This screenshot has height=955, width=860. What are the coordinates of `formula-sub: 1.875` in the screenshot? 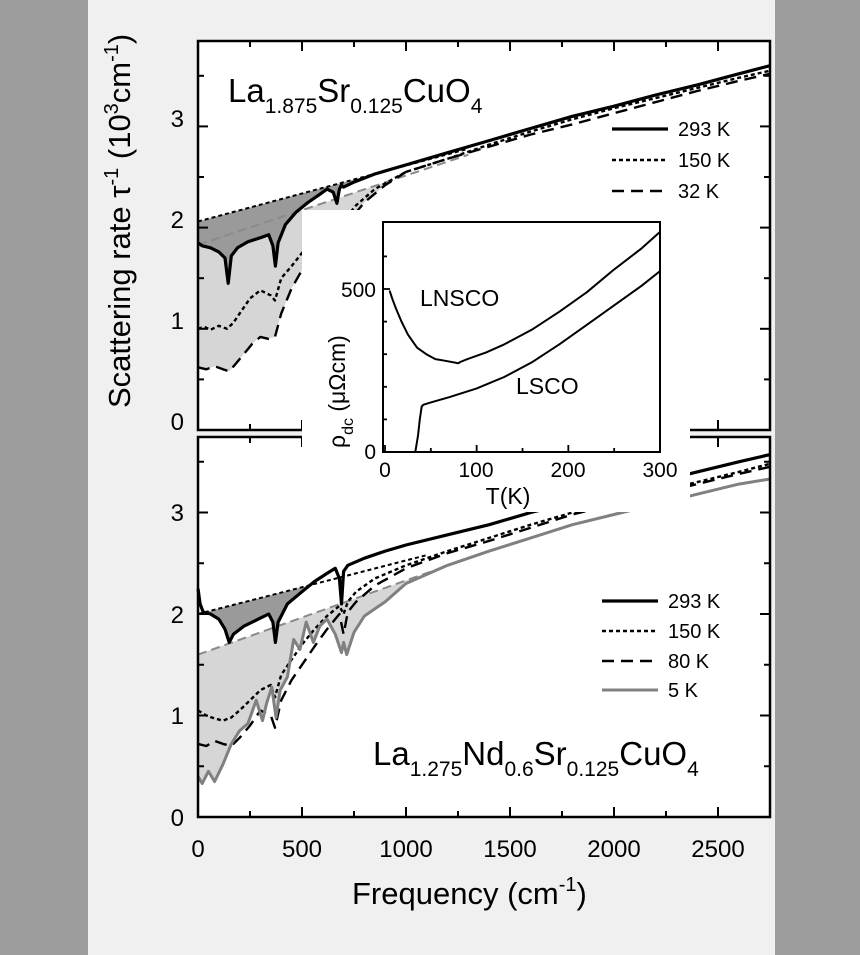 It's located at (291, 106).